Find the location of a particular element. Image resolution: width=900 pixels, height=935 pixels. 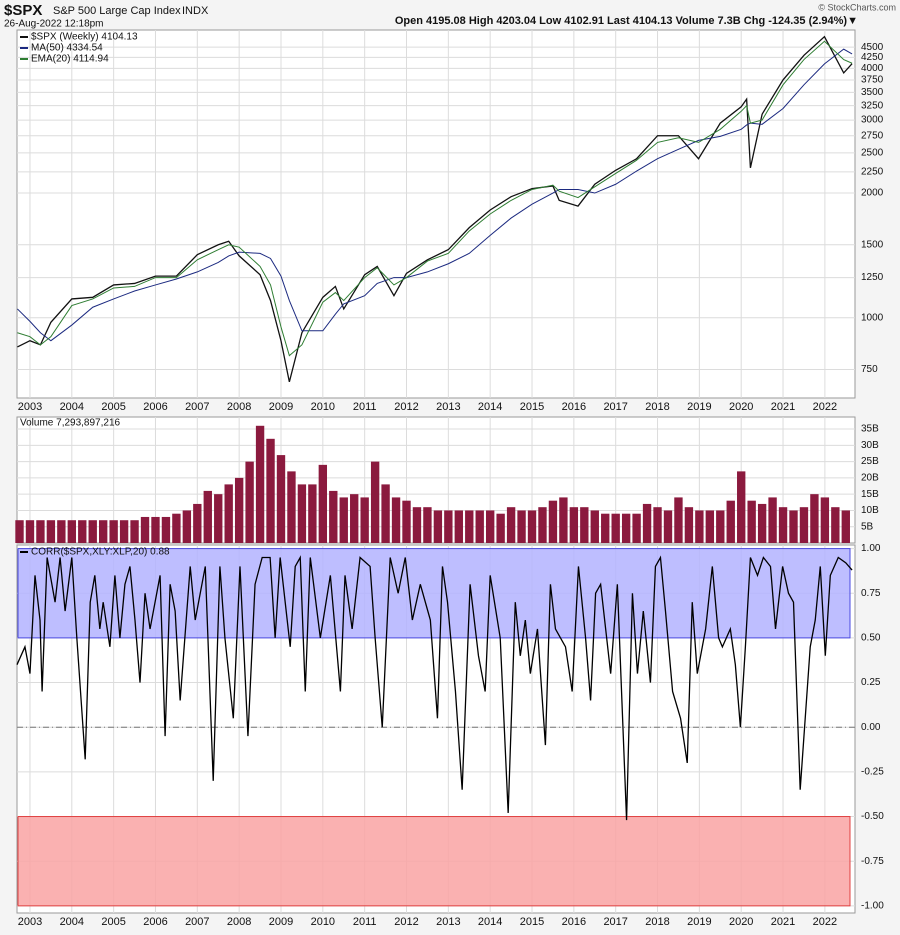

y-tick-label: 3750 is located at coordinates (872, 80).